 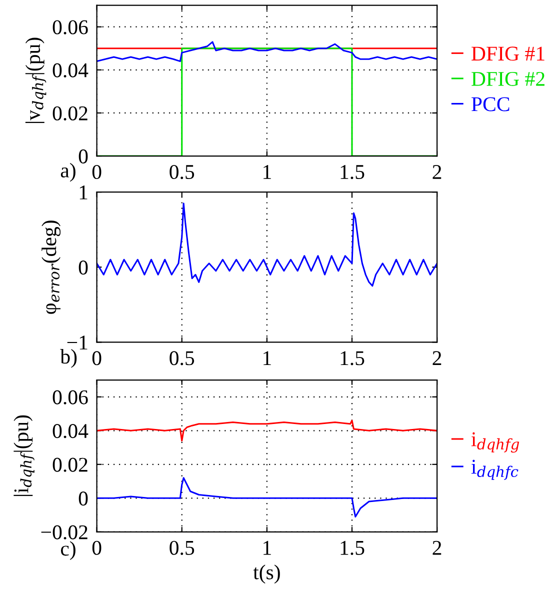 What do you see at coordinates (508, 53) in the screenshot?
I see `legend-label: DFIG #1` at bounding box center [508, 53].